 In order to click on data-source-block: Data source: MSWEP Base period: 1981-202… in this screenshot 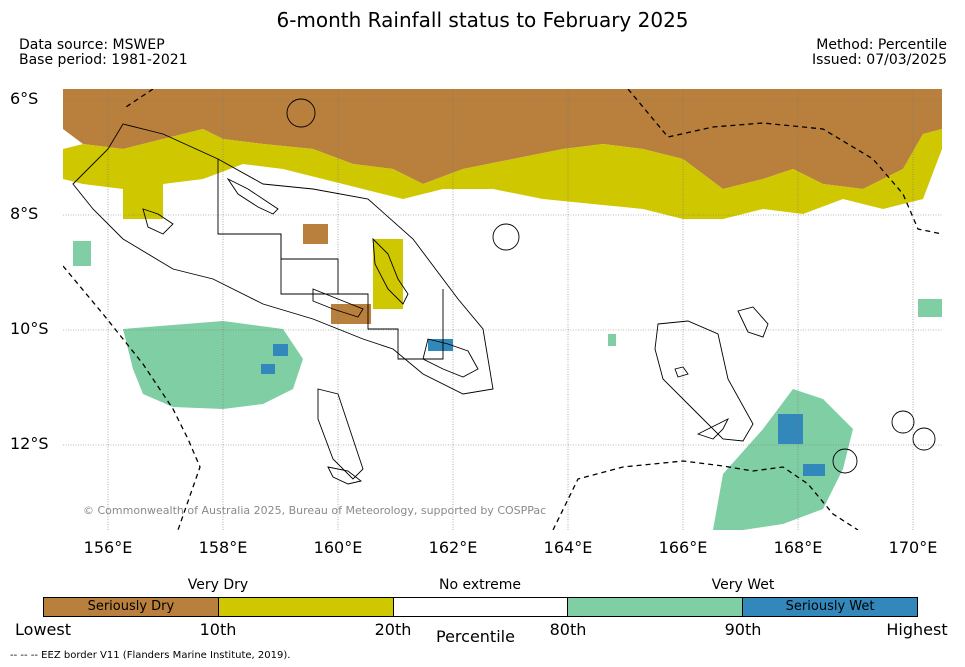, I will do `click(103, 53)`.